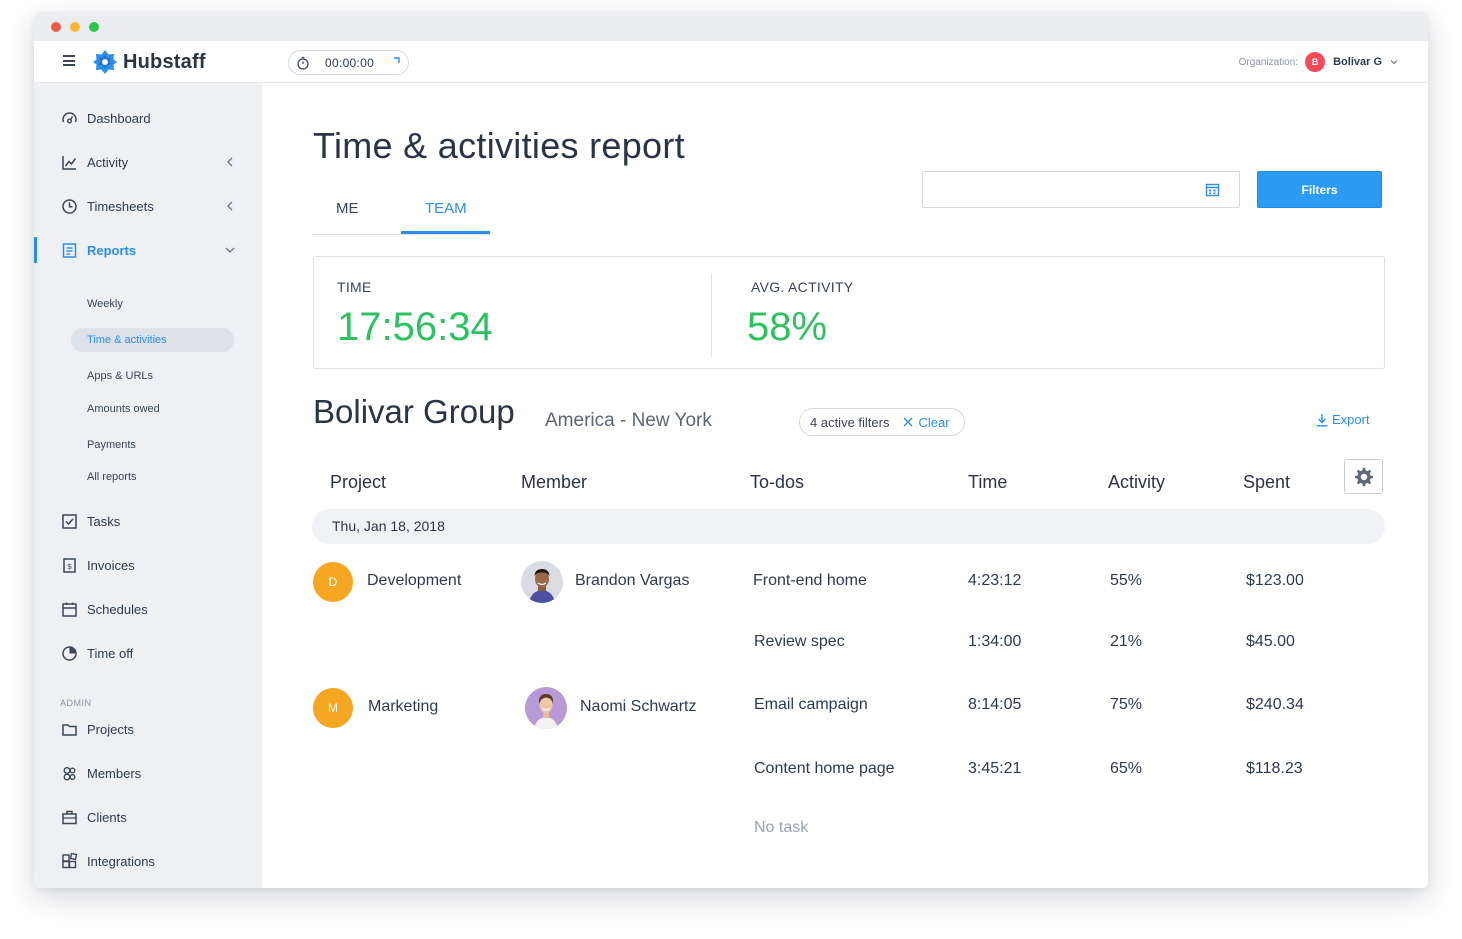 This screenshot has height=939, width=1462. Describe the element at coordinates (1267, 482) in the screenshot. I see `column-header-spent: Spent` at that location.